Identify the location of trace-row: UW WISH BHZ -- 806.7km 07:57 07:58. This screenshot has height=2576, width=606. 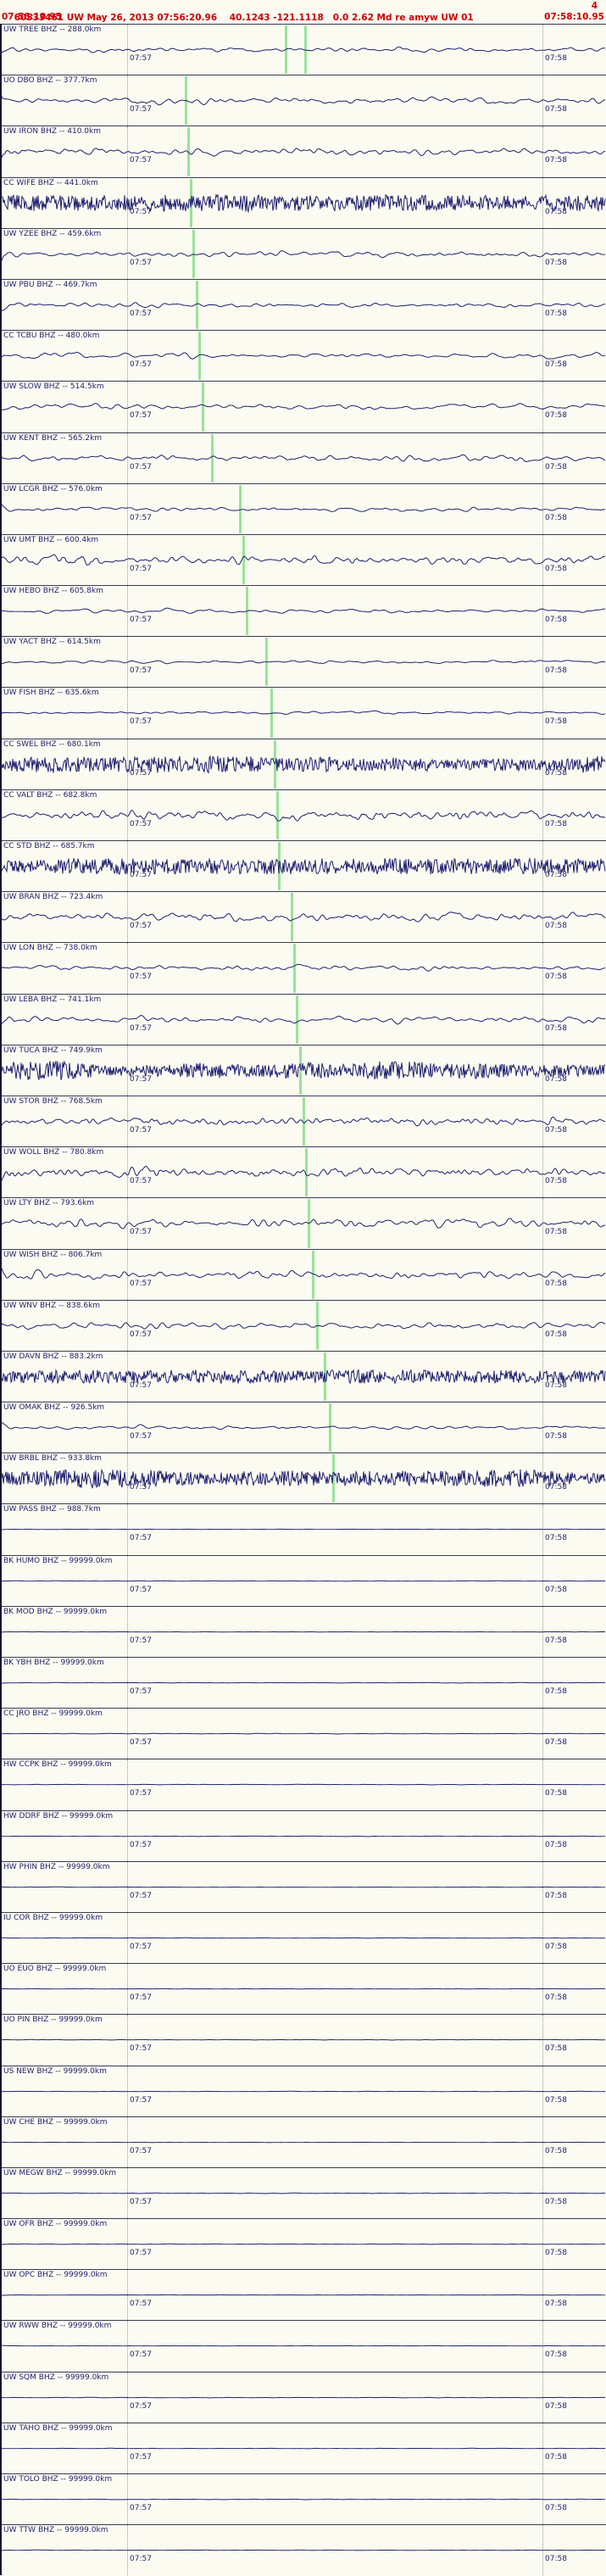
(304, 1274).